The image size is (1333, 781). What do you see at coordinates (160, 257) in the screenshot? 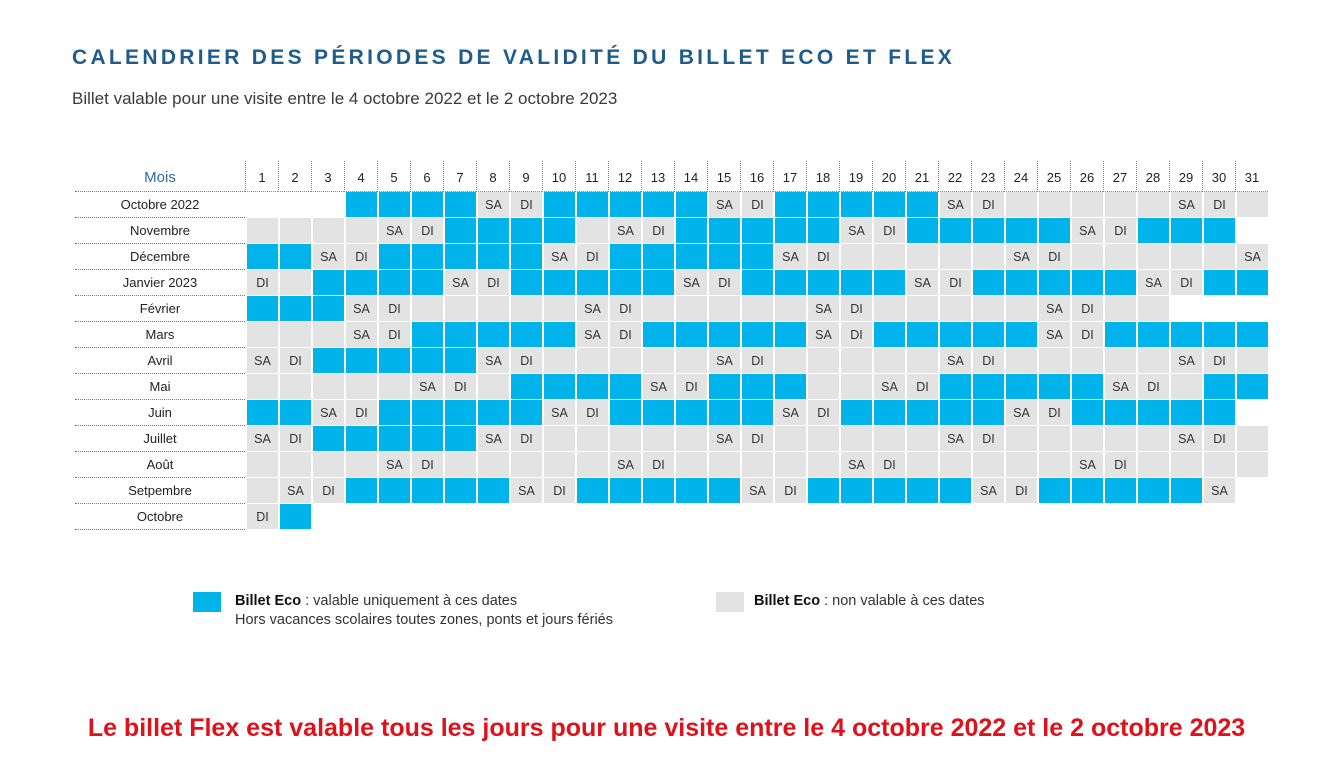
I see `month-label: Décembre` at bounding box center [160, 257].